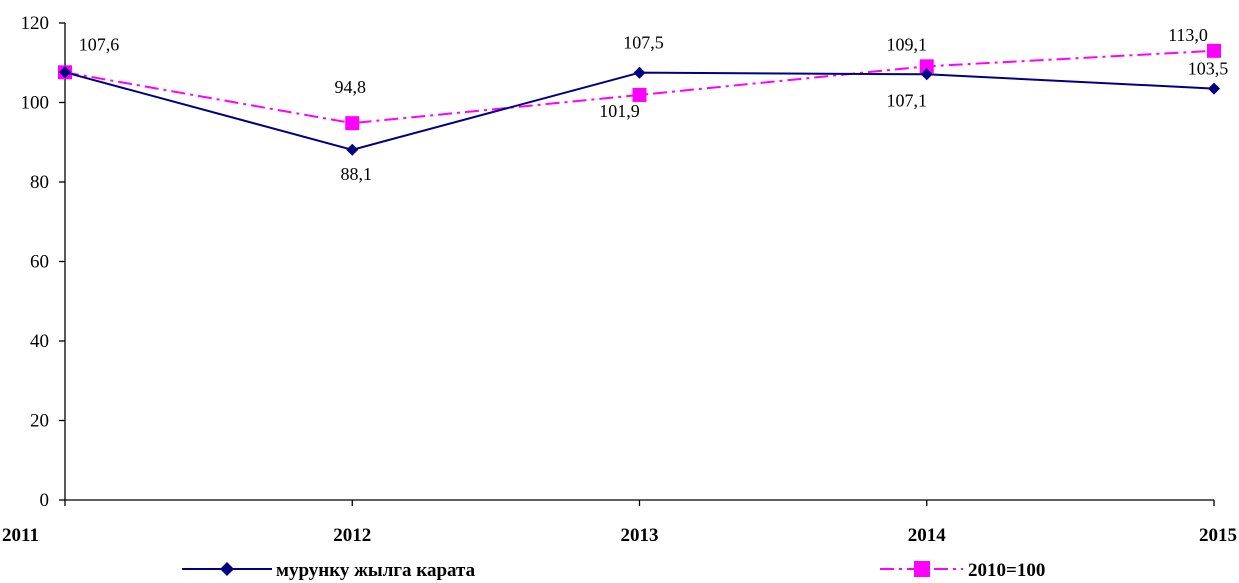  What do you see at coordinates (619, 111) in the screenshot?
I see `data-label: 101,9` at bounding box center [619, 111].